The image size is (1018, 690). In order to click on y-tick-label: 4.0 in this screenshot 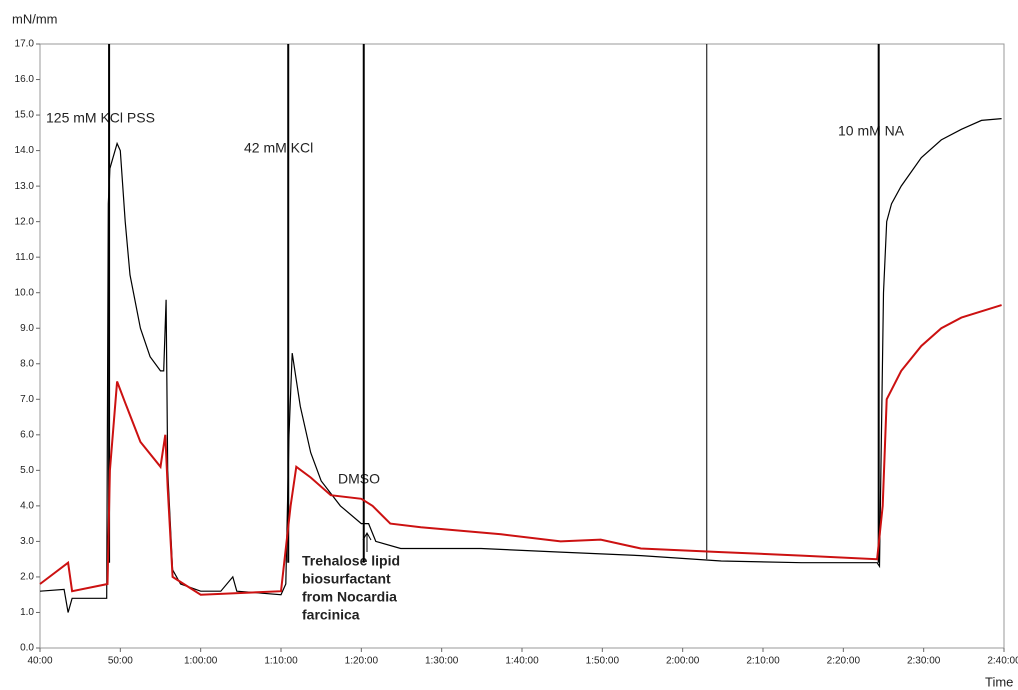, I will do `click(27, 506)`.